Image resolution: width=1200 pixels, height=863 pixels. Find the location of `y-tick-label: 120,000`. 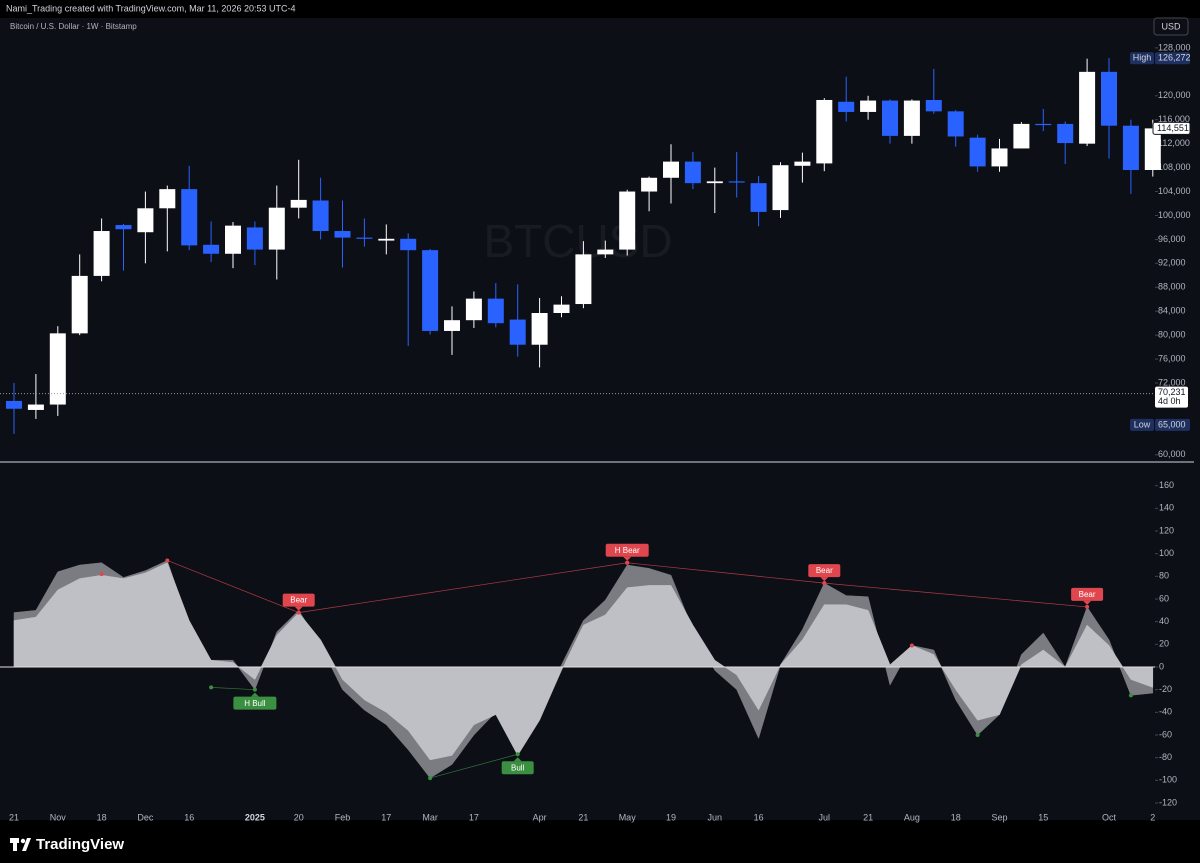

y-tick-label: 120,000 is located at coordinates (1174, 95).